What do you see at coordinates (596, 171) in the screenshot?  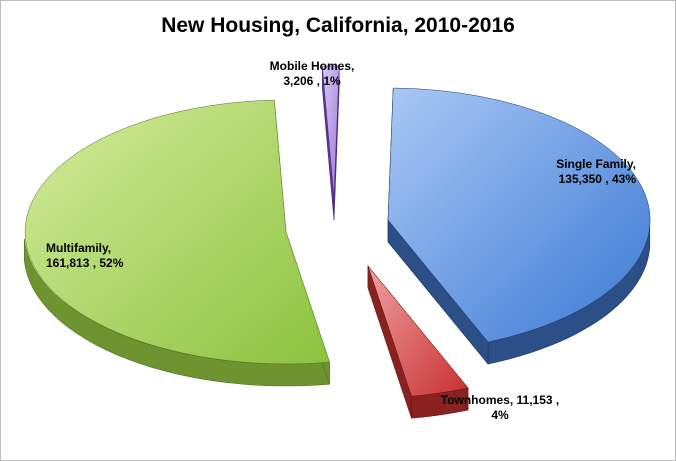 I see `data-label-single-family: Single Family, 135,350 , 43%` at bounding box center [596, 171].